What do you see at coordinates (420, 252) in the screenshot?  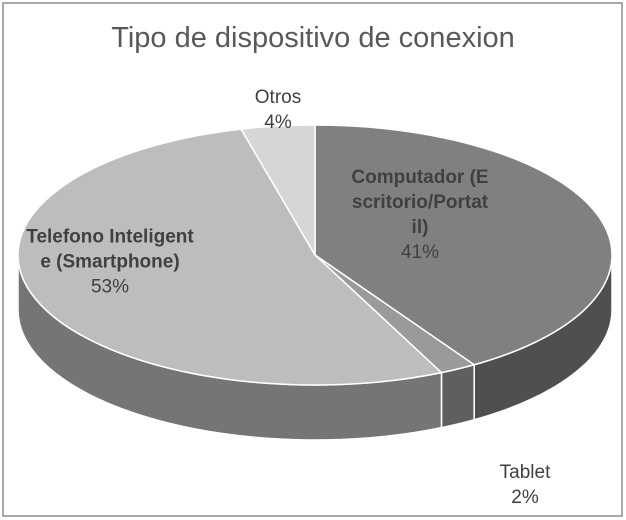 I see `value-label: 41%` at bounding box center [420, 252].